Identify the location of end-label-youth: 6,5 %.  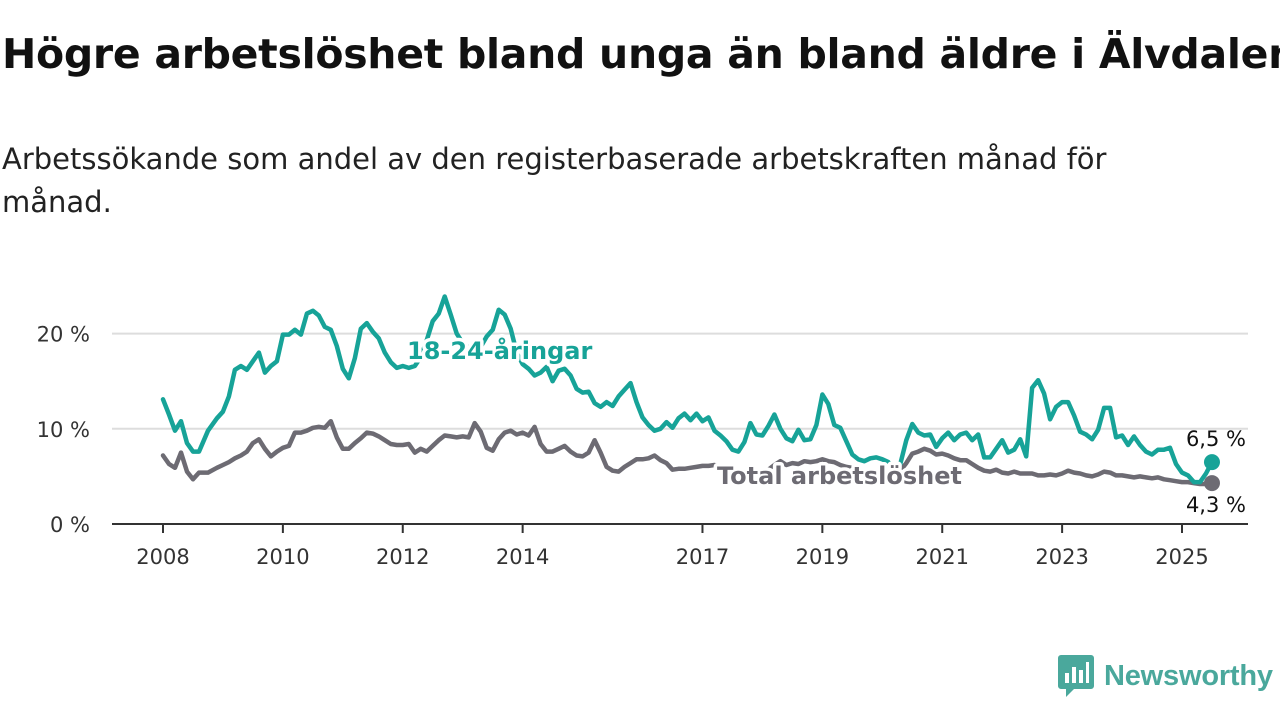
(1216, 439).